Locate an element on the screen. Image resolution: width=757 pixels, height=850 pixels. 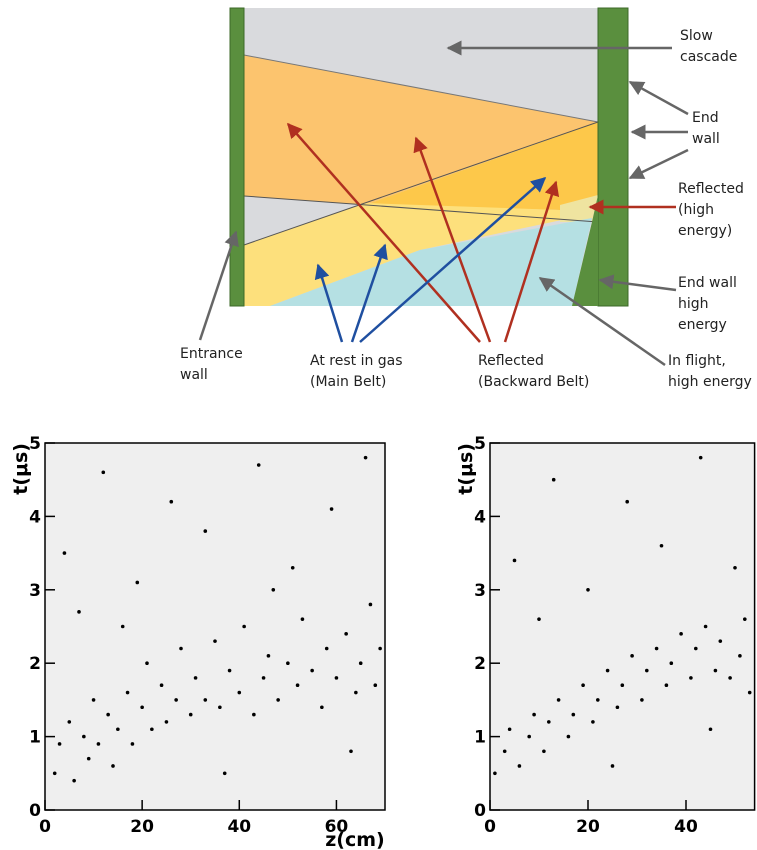
arrows-red is located at coordinates (481, 232).